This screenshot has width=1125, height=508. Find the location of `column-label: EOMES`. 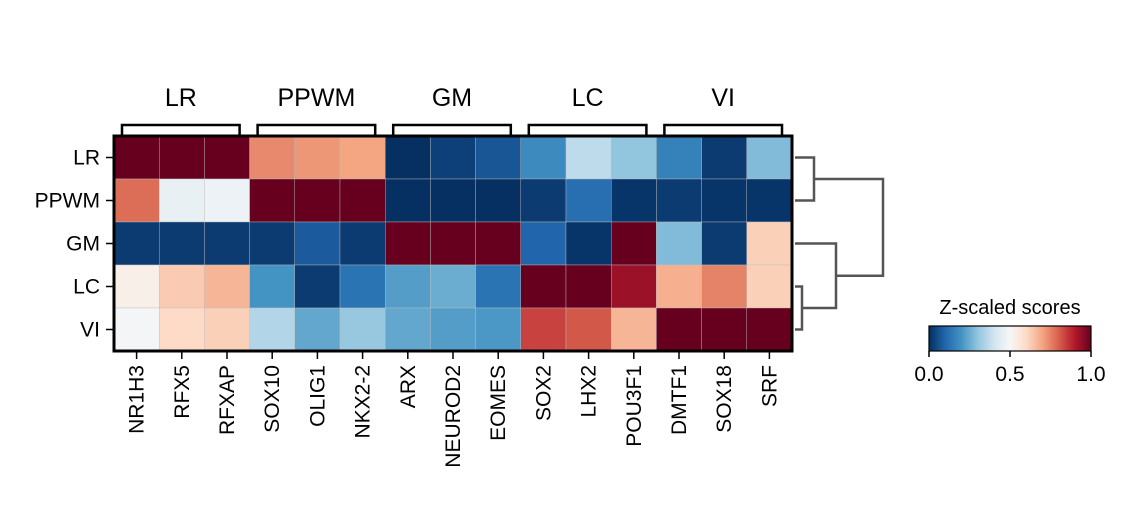

column-label: EOMES is located at coordinates (498, 403).